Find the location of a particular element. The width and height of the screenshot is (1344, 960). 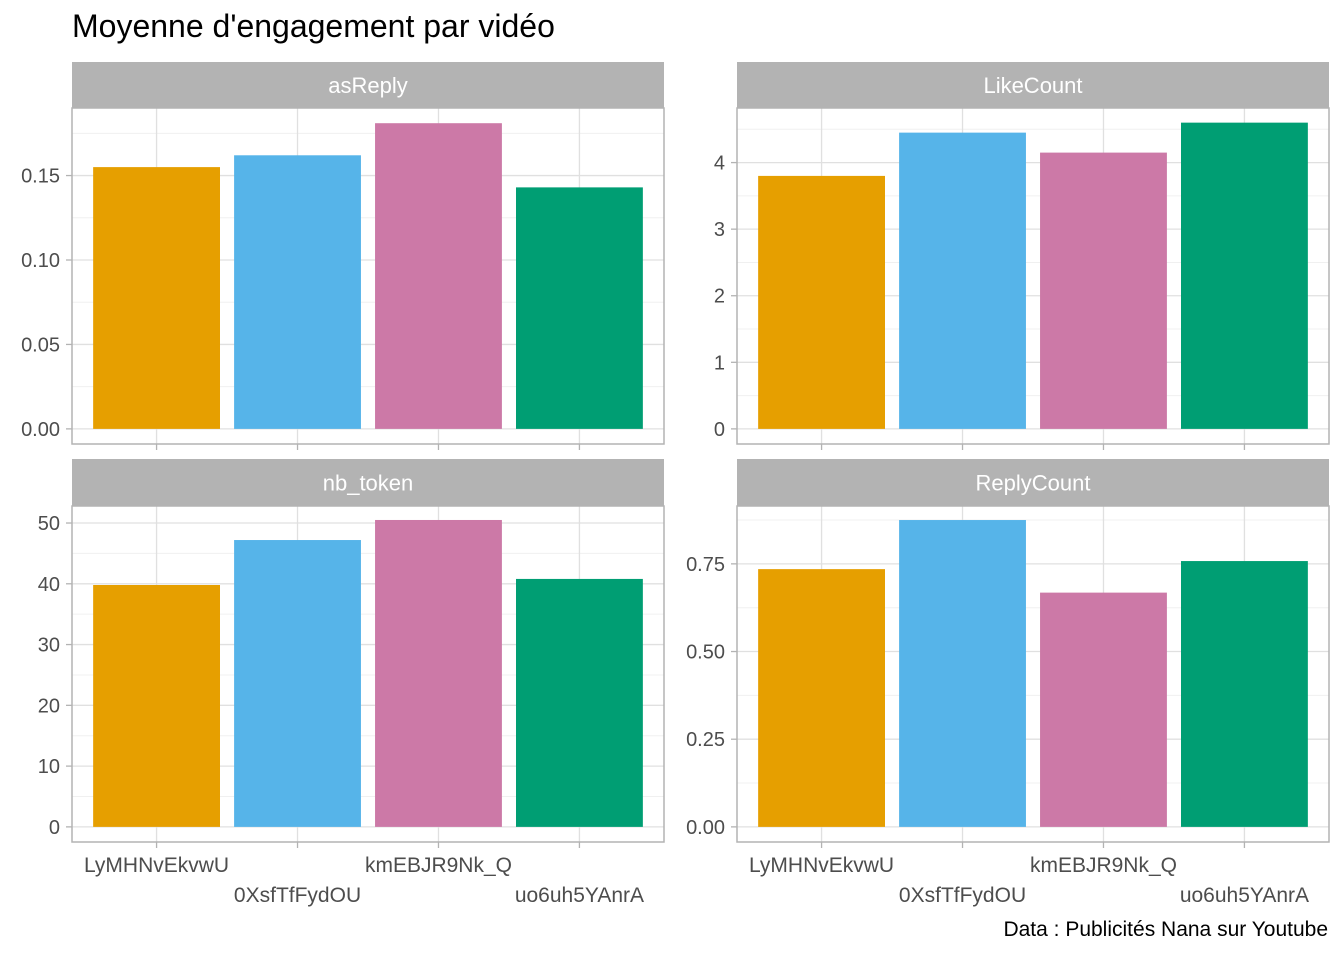

y-tick-label: 30 is located at coordinates (49, 646).